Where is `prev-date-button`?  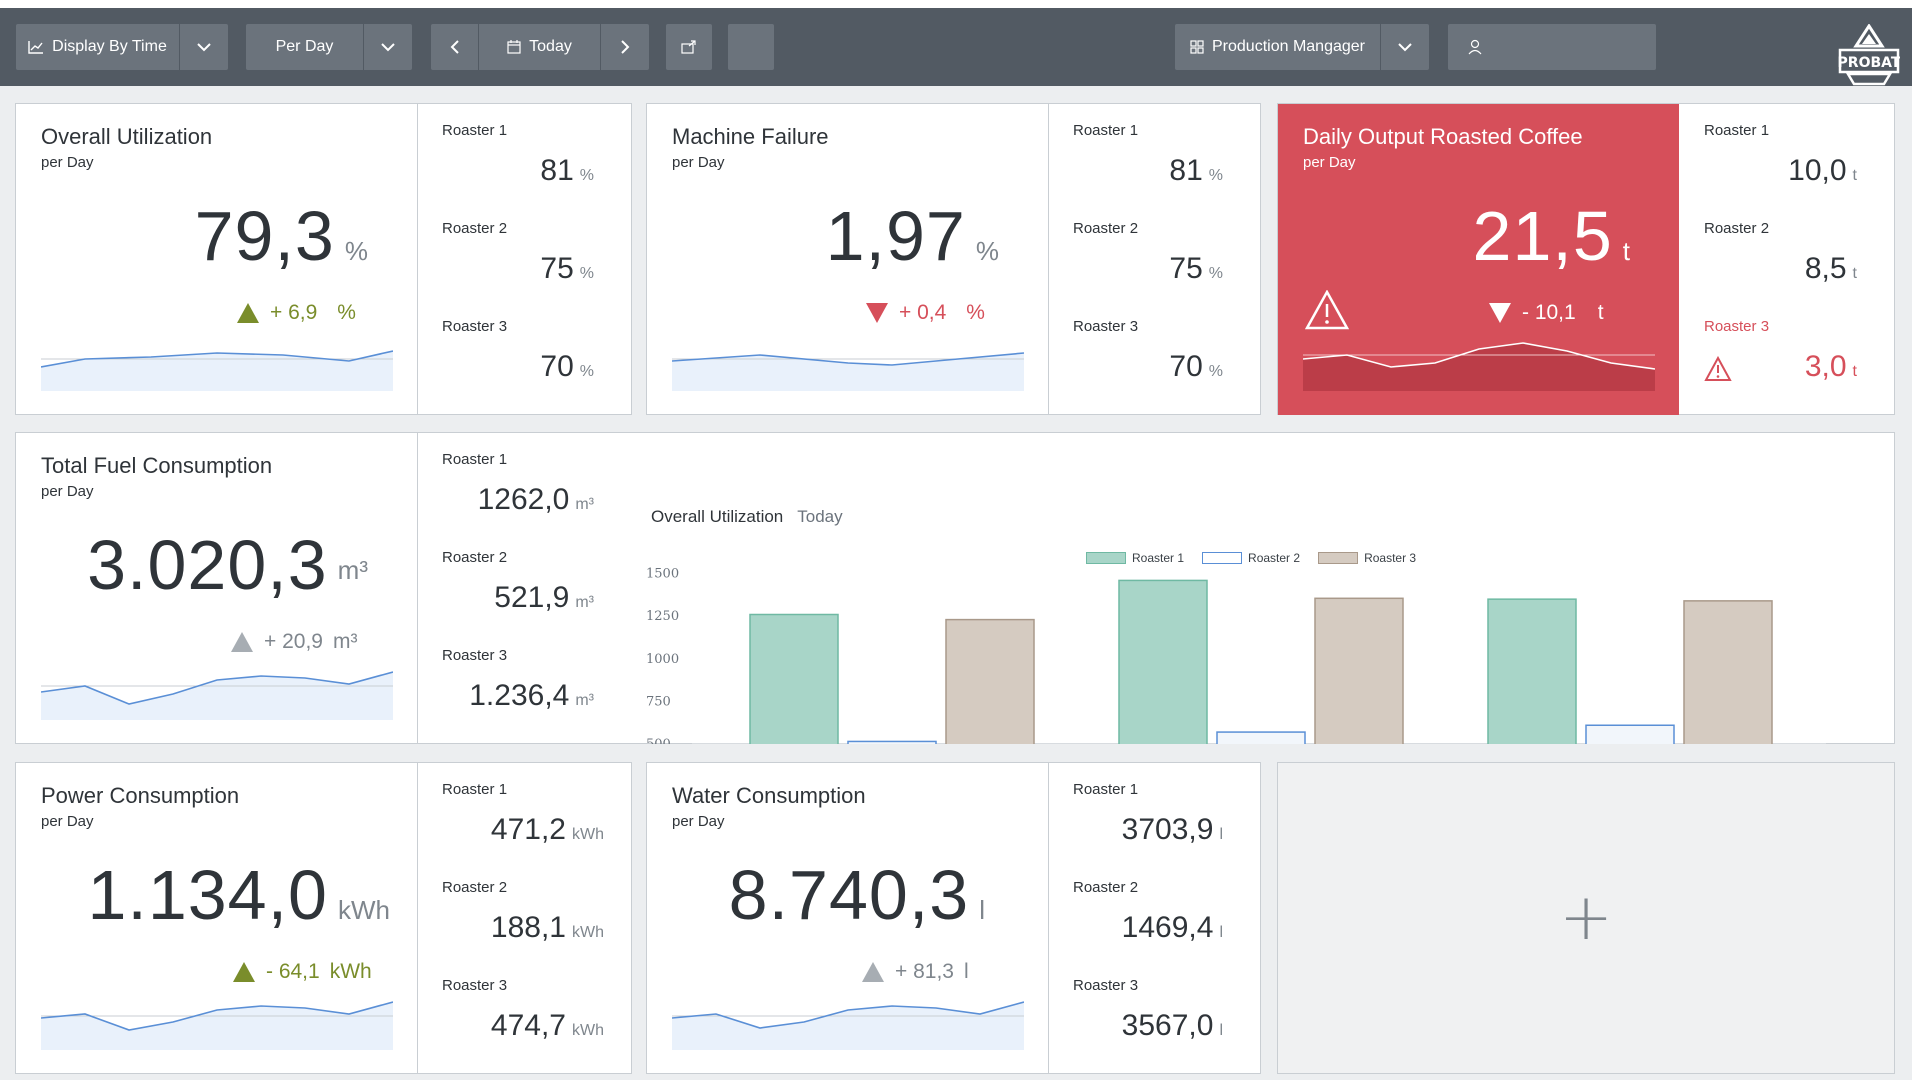 prev-date-button is located at coordinates (455, 47).